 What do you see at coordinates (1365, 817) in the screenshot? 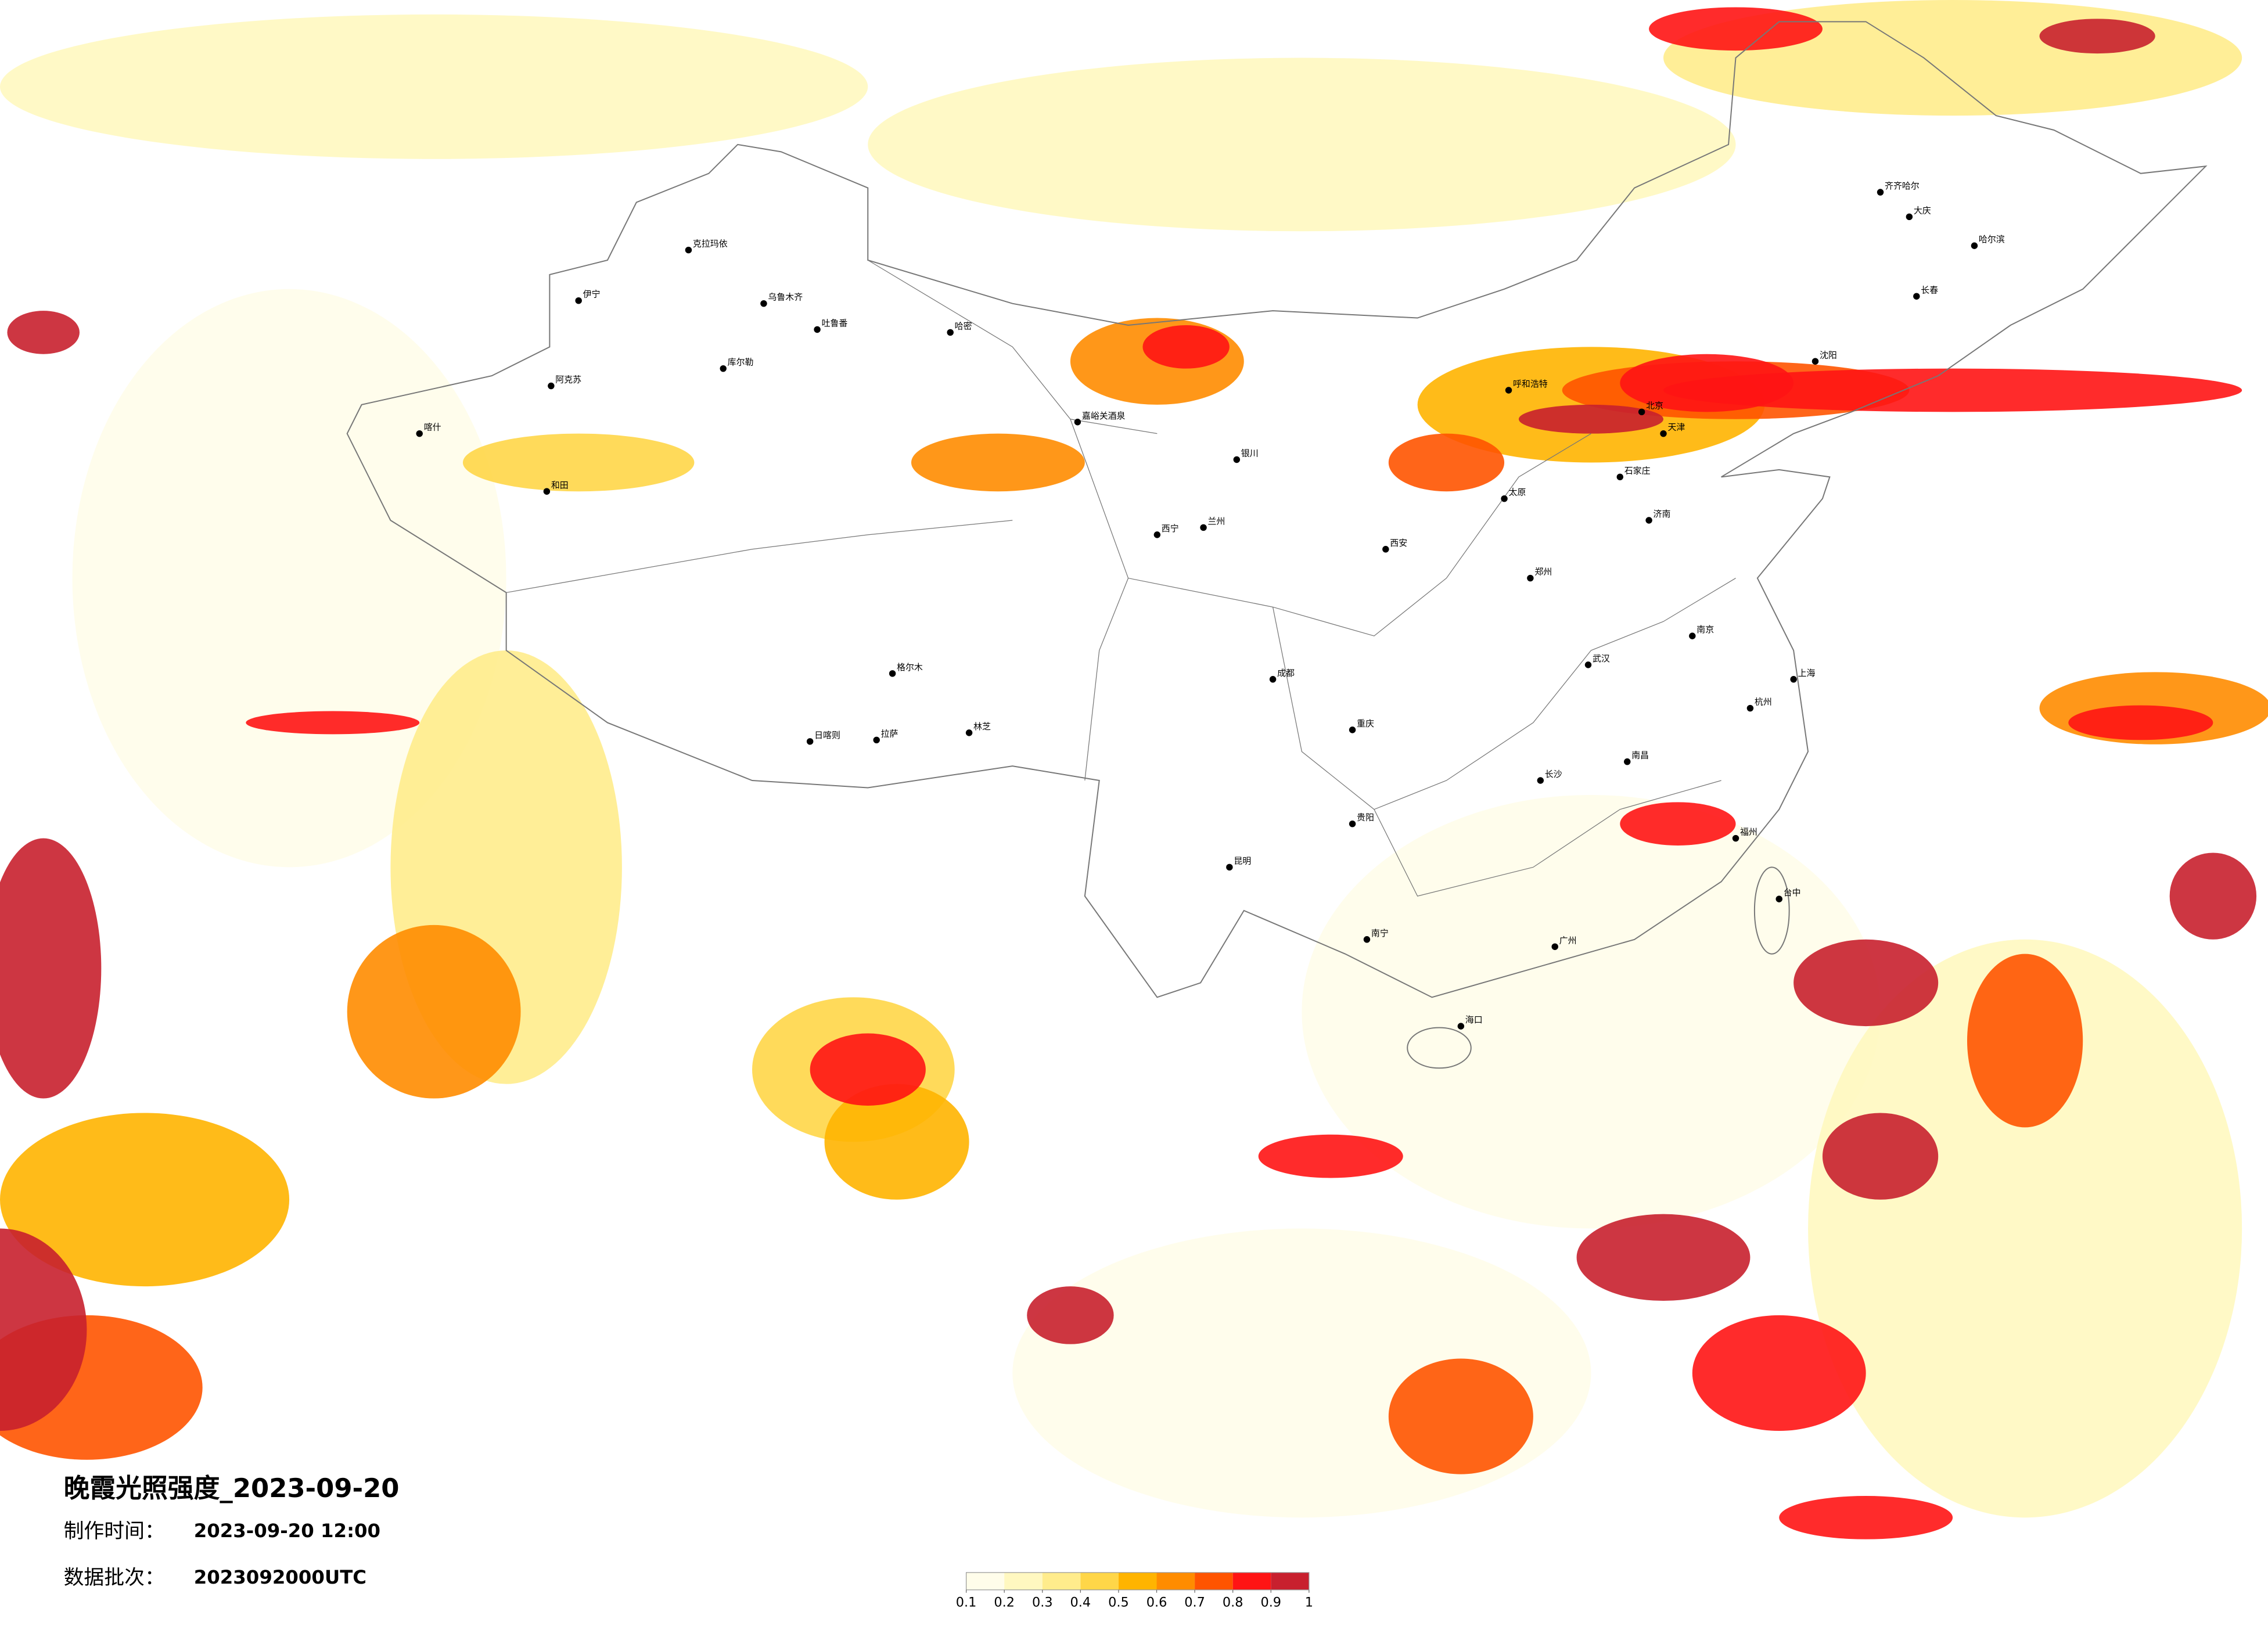
I see `city-label: 贵阳` at bounding box center [1365, 817].